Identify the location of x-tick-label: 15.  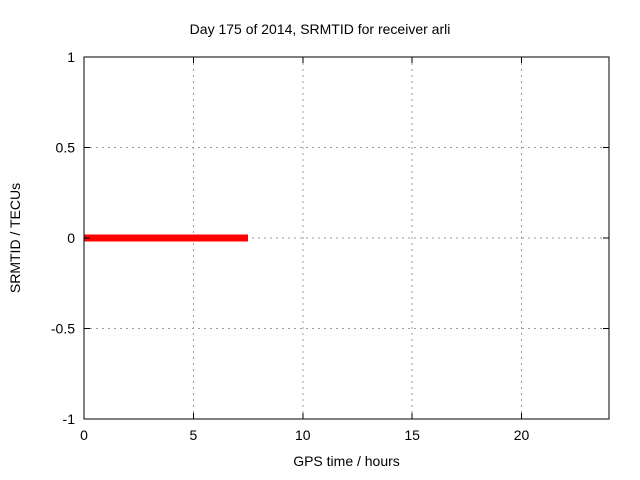
(412, 435).